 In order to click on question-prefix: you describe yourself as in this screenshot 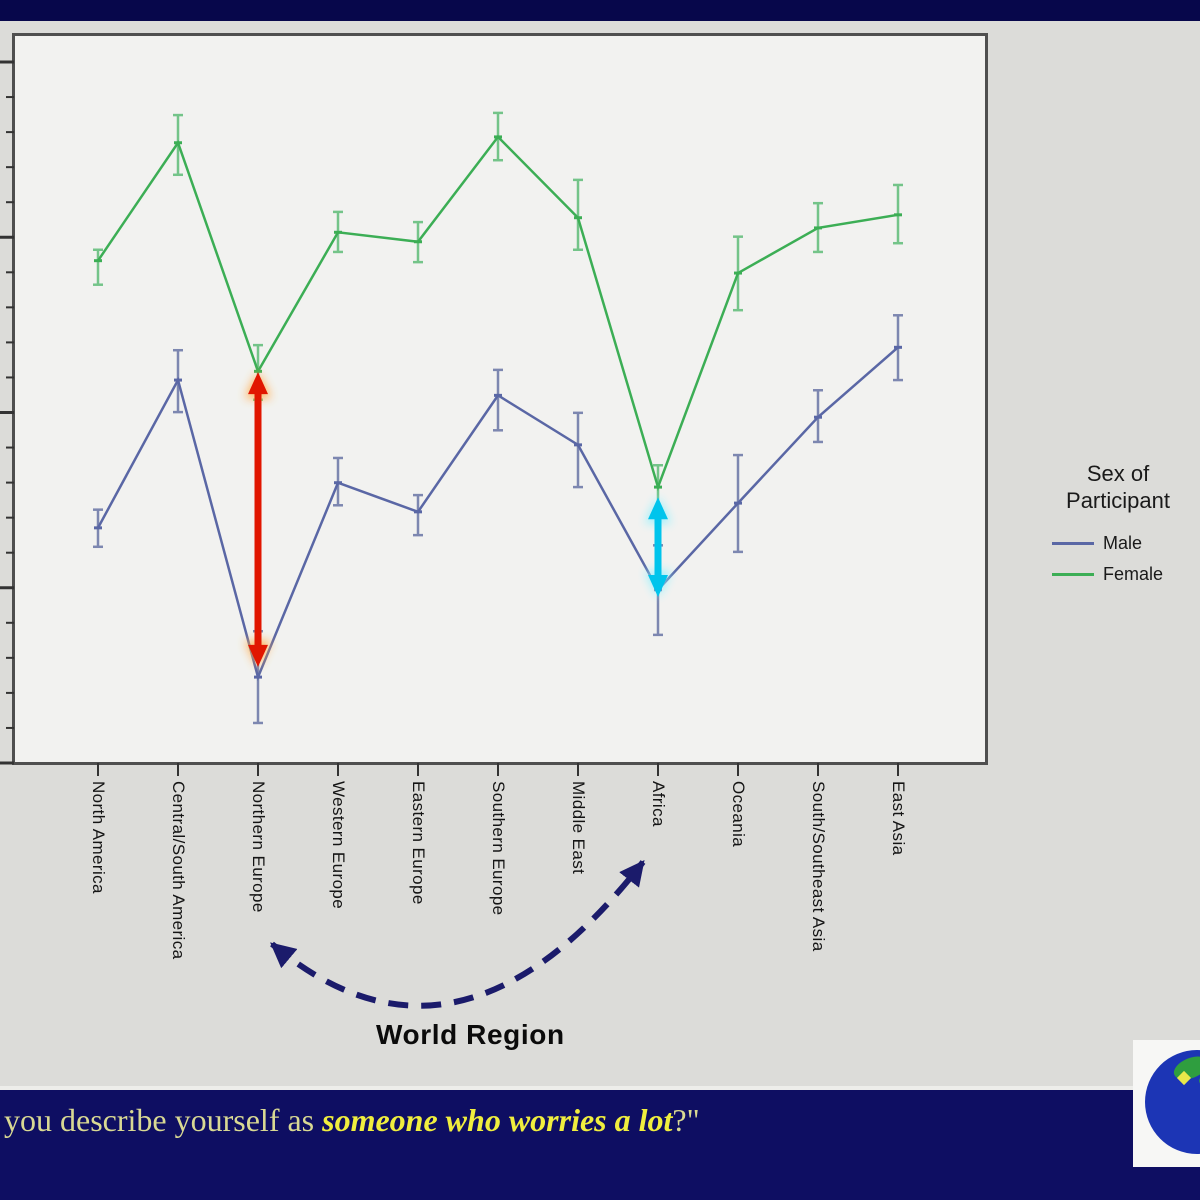, I will do `click(163, 1120)`.